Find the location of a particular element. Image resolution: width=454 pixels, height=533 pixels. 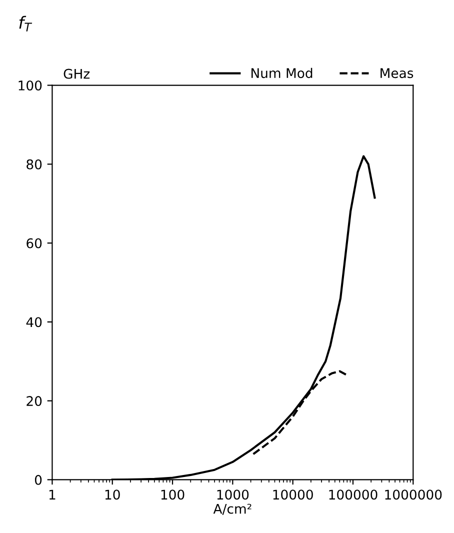

x-tick-label: 10000 is located at coordinates (293, 495).